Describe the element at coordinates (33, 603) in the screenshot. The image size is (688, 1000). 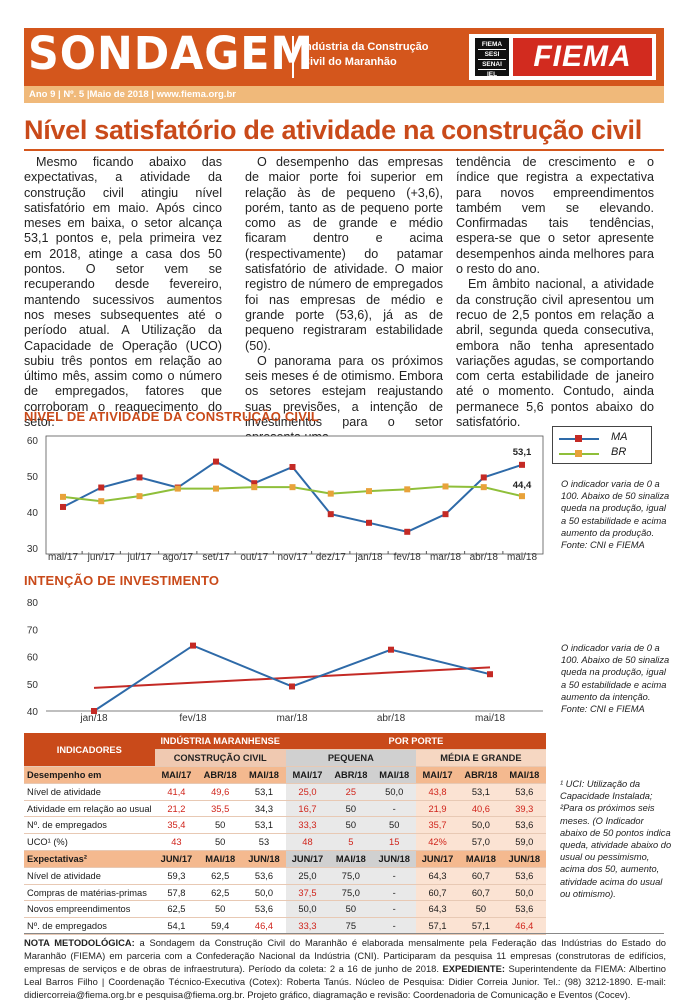
I see `y-tick-label: 80` at that location.